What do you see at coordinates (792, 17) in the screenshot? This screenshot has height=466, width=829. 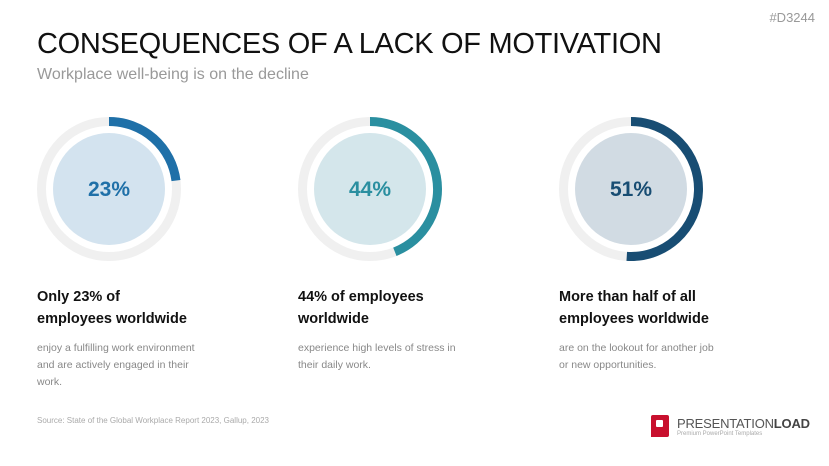 I see `document-code: #D3244` at bounding box center [792, 17].